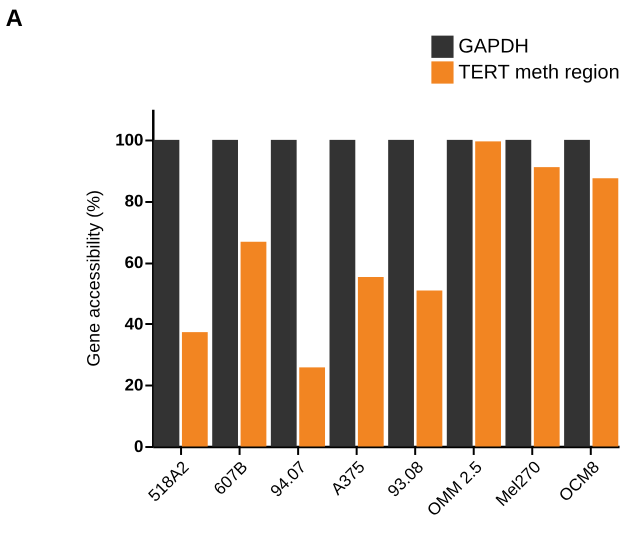 This screenshot has height=558, width=626. I want to click on y-tick-label: 40, so click(134, 324).